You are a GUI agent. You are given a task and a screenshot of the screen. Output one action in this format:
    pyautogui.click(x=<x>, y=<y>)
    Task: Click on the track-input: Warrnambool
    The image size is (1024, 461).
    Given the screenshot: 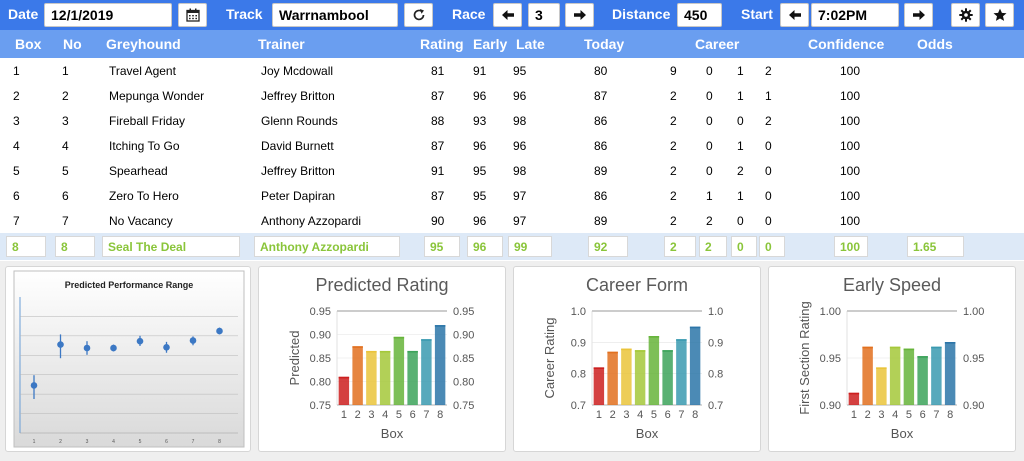 What is the action you would take?
    pyautogui.click(x=335, y=15)
    